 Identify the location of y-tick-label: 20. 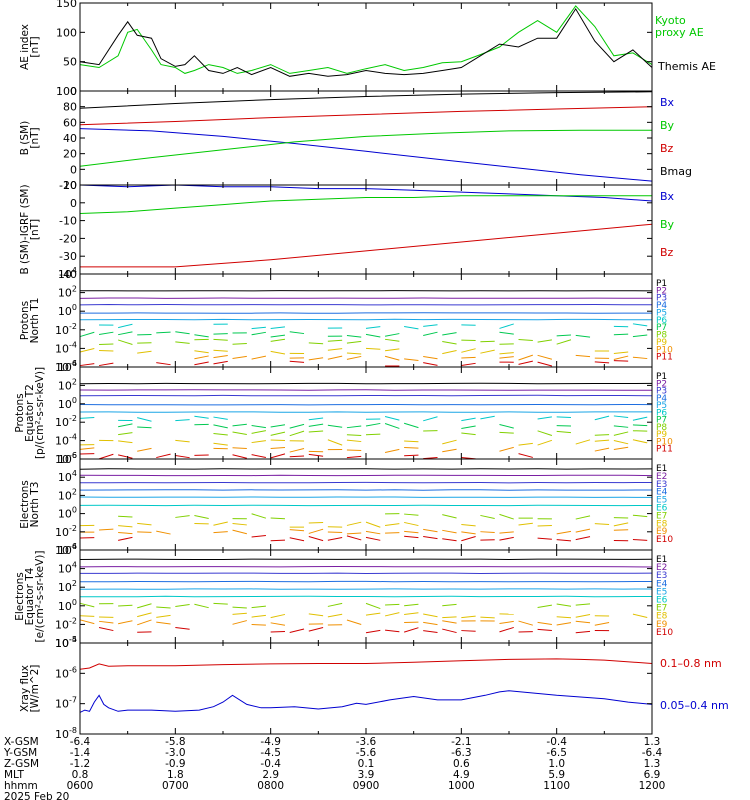
(70, 154).